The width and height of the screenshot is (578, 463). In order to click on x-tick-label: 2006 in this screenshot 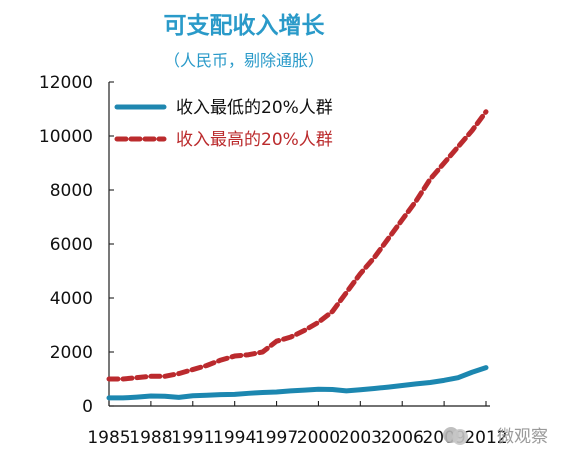, I will do `click(402, 438)`.